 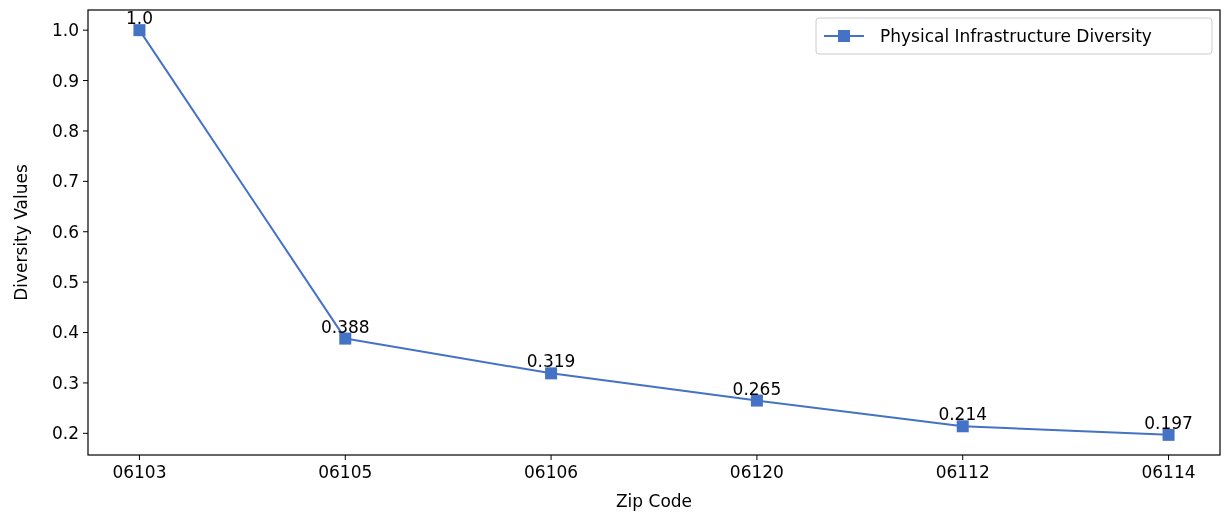 I want to click on data-label: 1.0, so click(x=139, y=18).